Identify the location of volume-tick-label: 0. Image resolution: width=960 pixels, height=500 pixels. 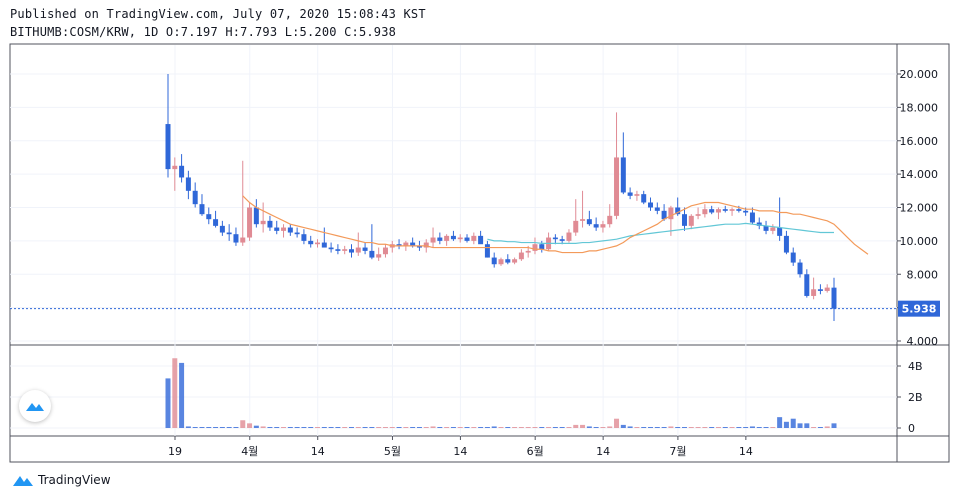
(911, 428).